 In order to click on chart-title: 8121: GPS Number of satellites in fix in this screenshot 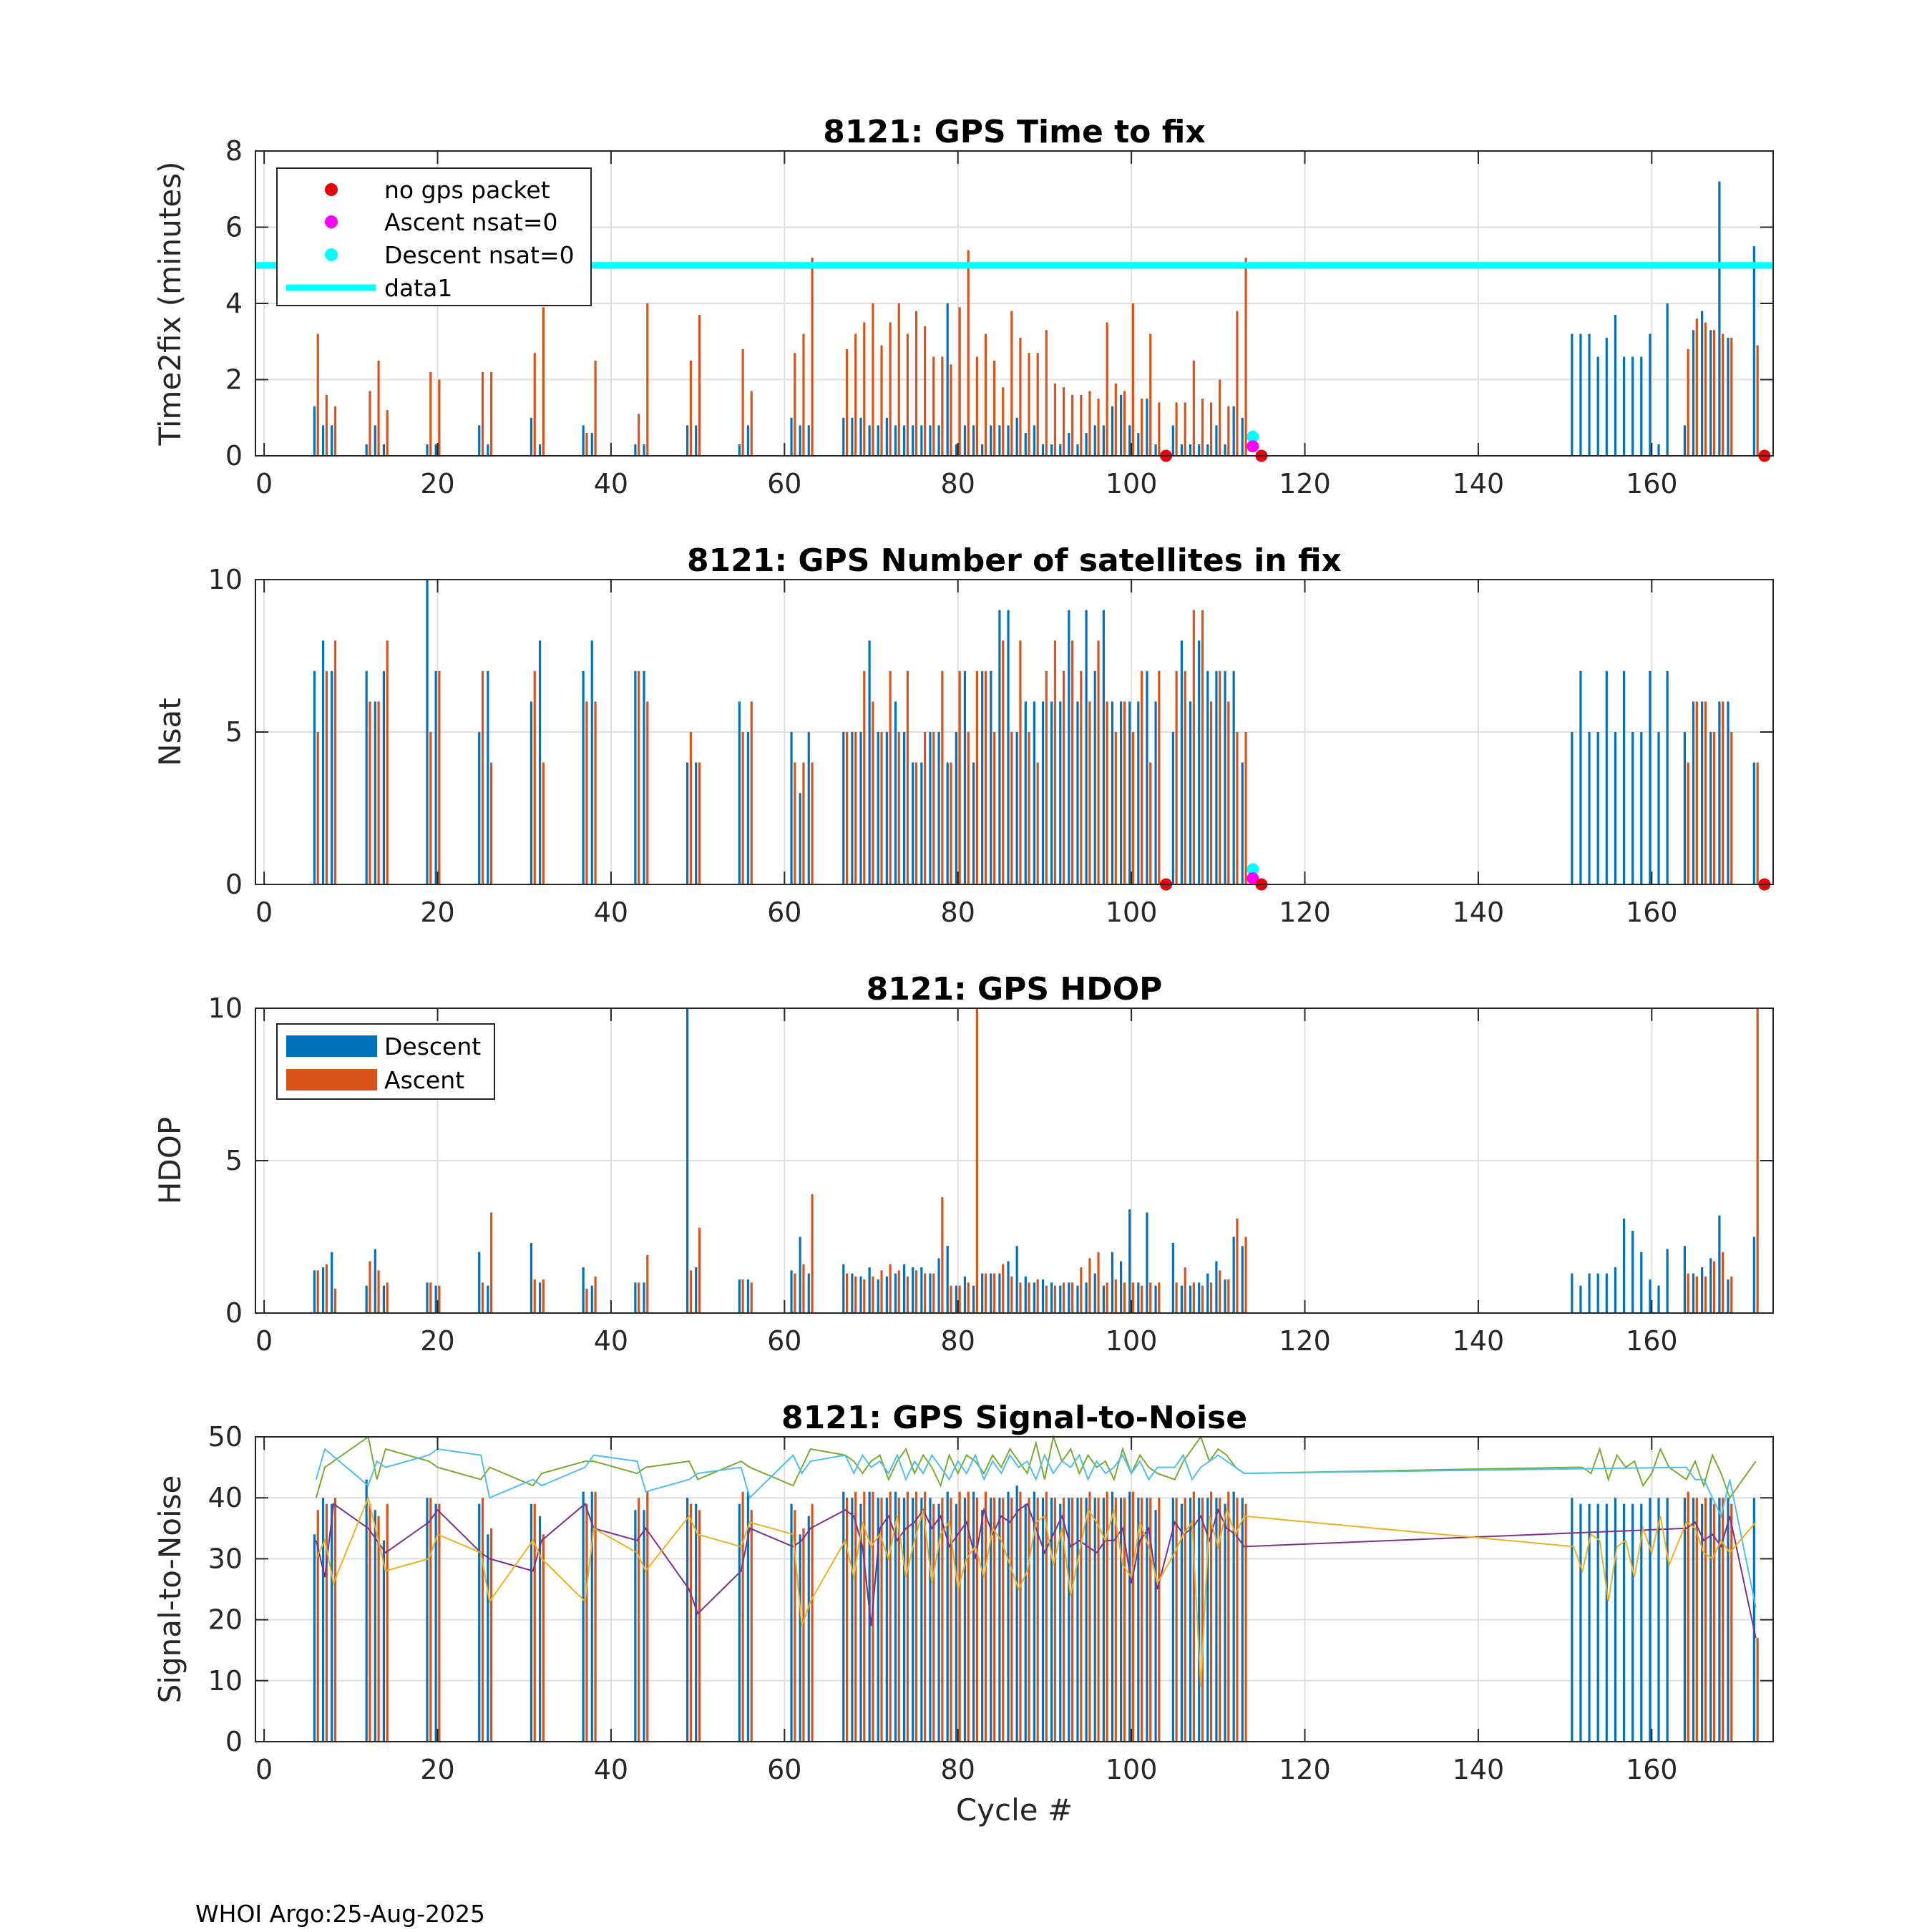, I will do `click(1014, 560)`.